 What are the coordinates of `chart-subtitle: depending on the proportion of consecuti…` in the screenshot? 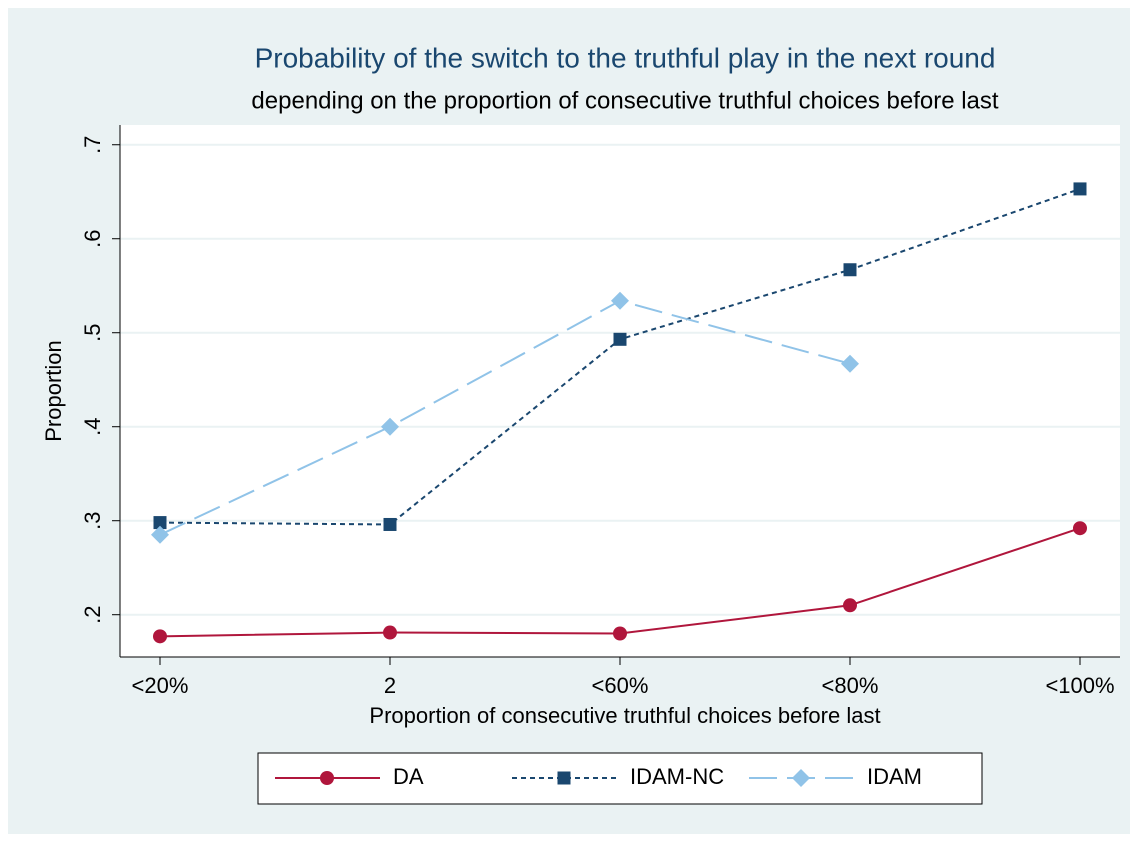 It's located at (624, 100).